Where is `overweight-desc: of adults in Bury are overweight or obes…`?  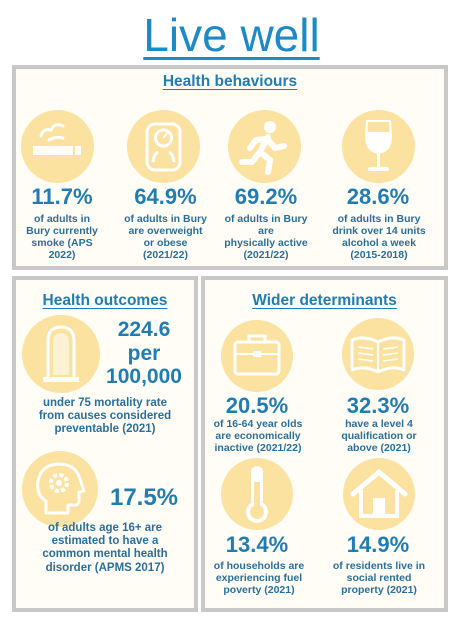
overweight-desc: of adults in Bury are overweight or obes… is located at coordinates (165, 237).